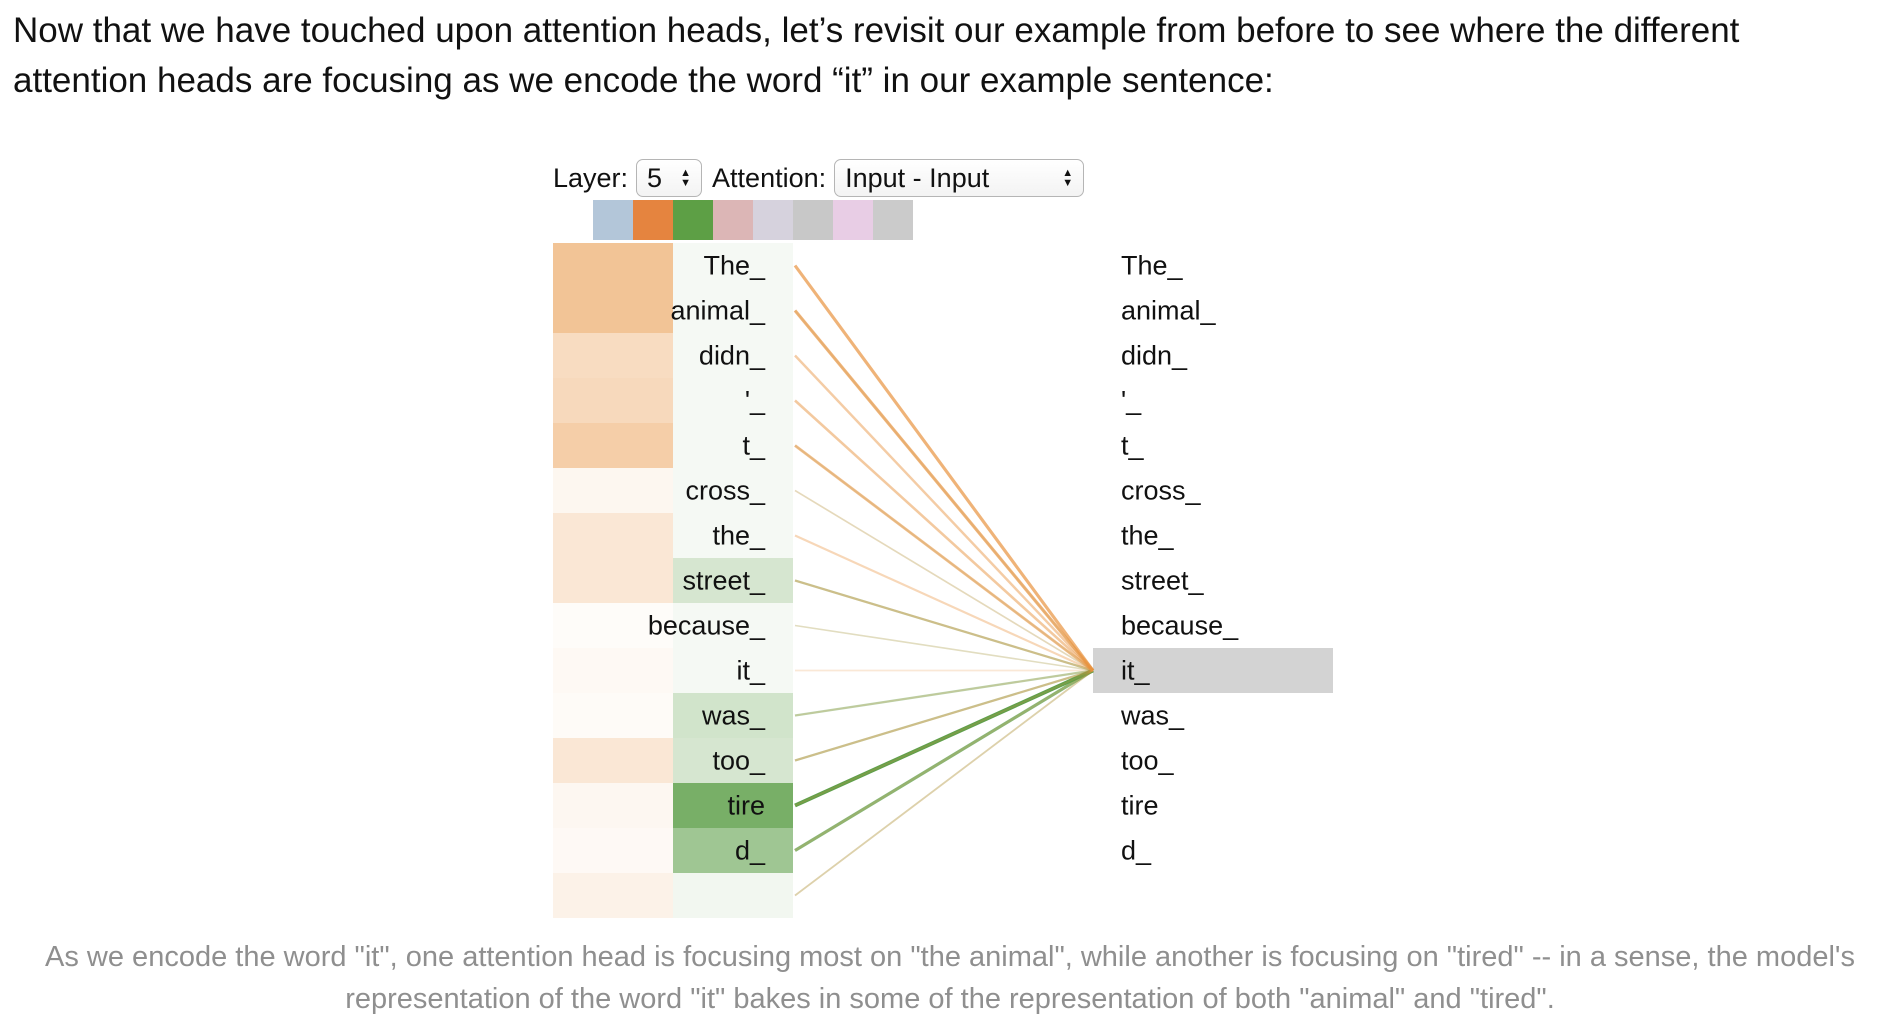 This screenshot has height=1024, width=1900. I want to click on right-token-label: was_, so click(1152, 716).